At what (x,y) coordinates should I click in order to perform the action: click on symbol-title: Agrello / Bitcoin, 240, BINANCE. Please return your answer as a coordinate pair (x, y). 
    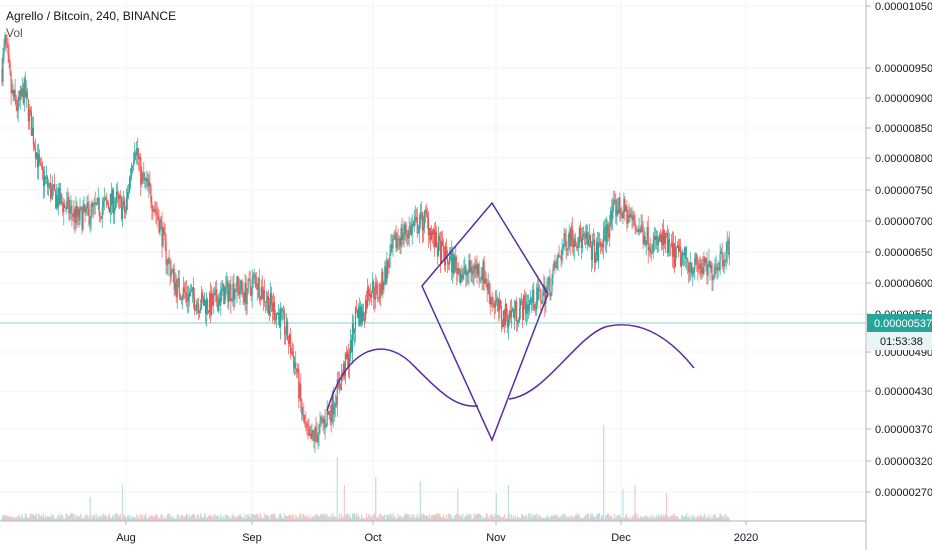
    Looking at the image, I should click on (91, 16).